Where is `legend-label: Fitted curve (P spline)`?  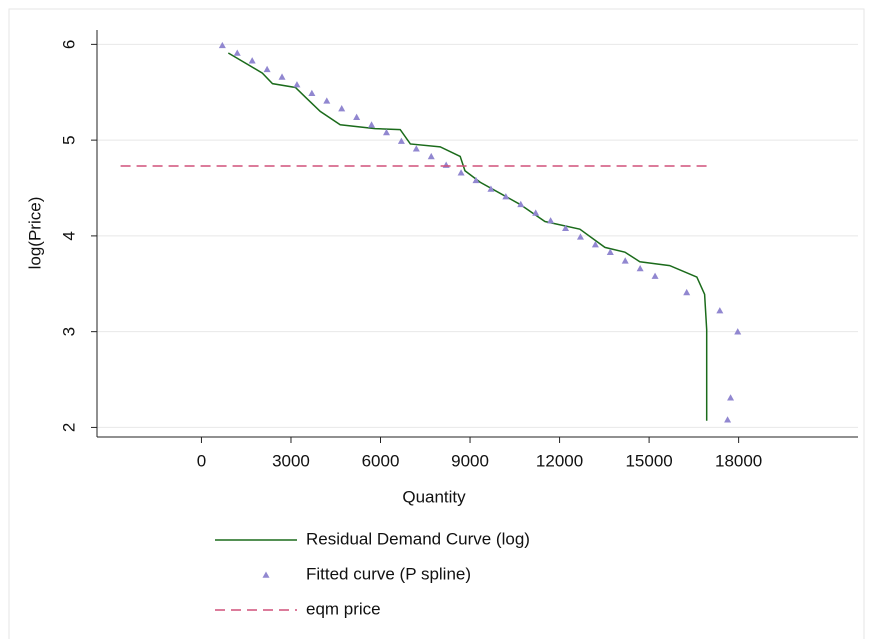 legend-label: Fitted curve (P spline) is located at coordinates (388, 573).